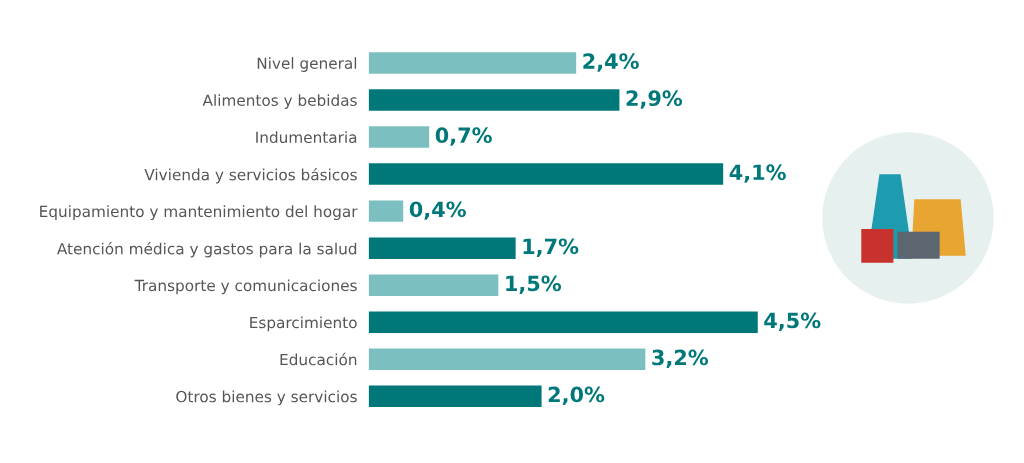 The width and height of the screenshot is (1024, 463). Describe the element at coordinates (611, 62) in the screenshot. I see `data-label: 2,4%` at that location.